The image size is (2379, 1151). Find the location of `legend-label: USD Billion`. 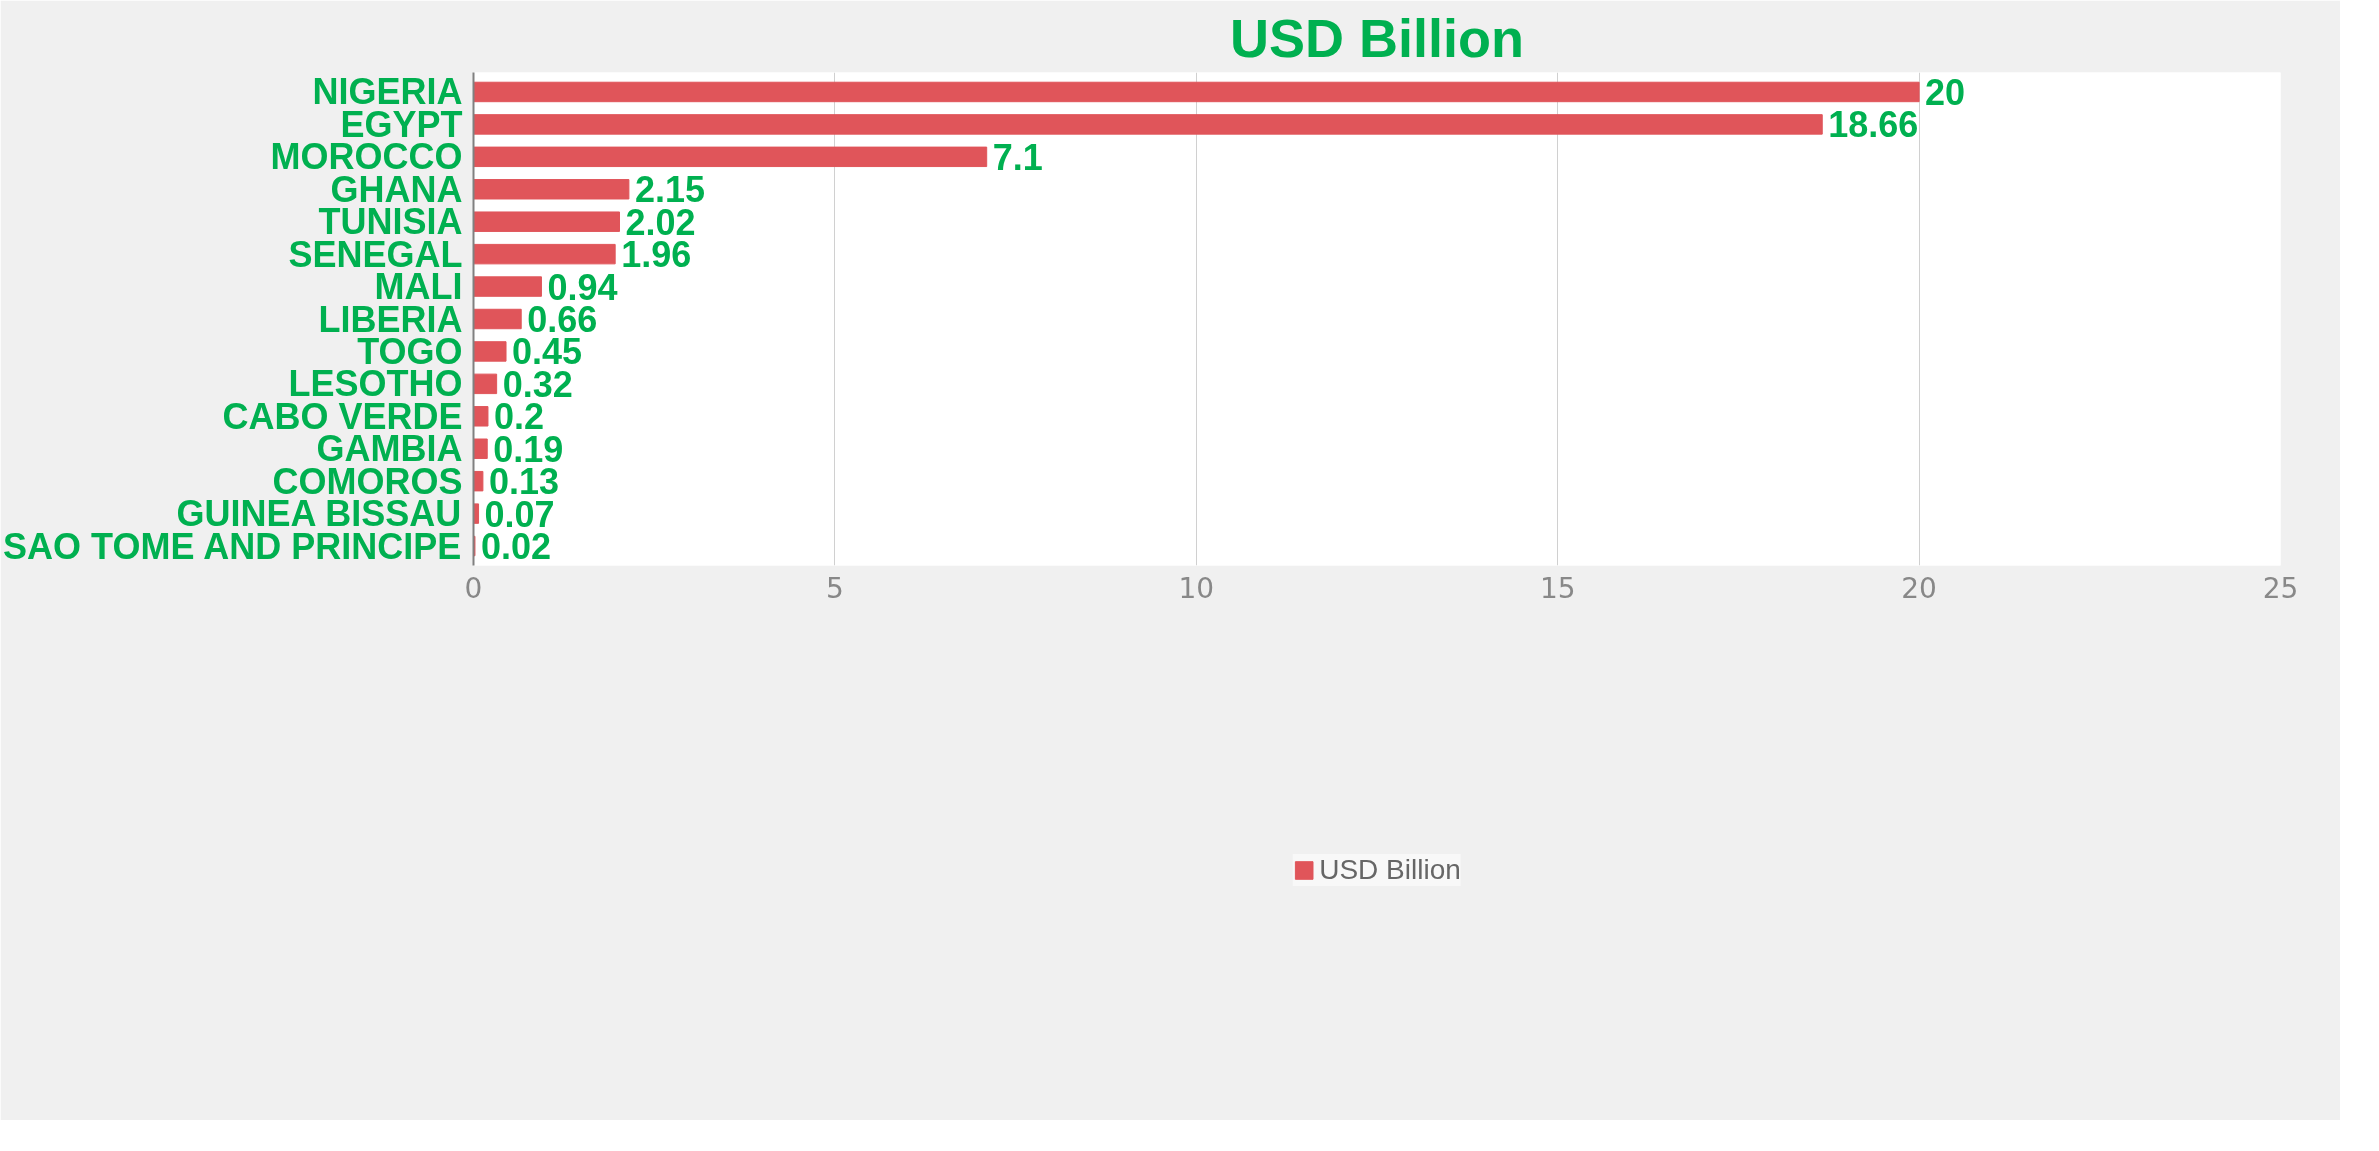

legend-label: USD Billion is located at coordinates (1390, 870).